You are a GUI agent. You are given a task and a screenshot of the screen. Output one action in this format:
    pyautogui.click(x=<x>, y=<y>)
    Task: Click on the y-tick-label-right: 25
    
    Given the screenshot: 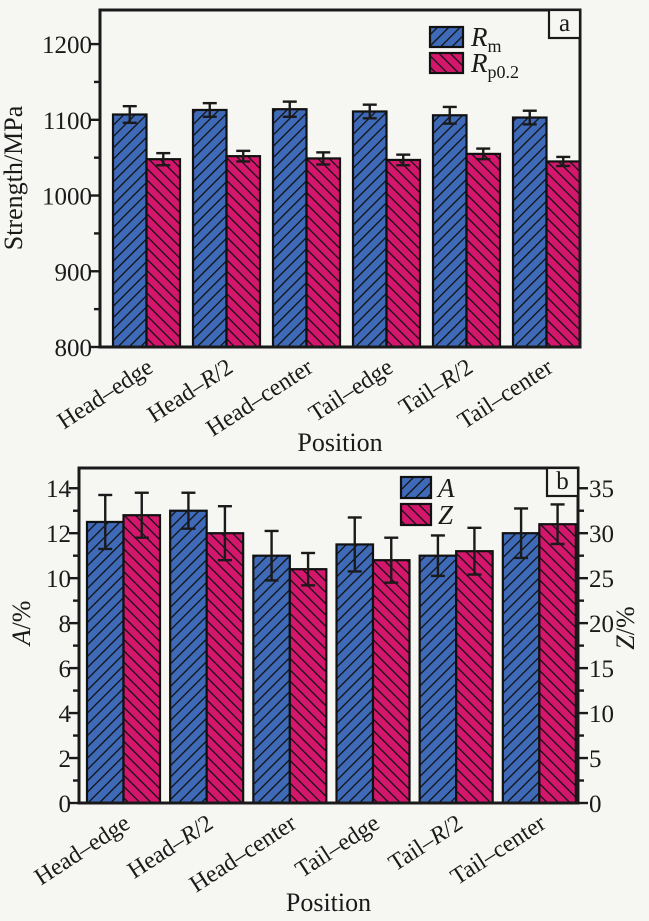 What is the action you would take?
    pyautogui.click(x=601, y=579)
    